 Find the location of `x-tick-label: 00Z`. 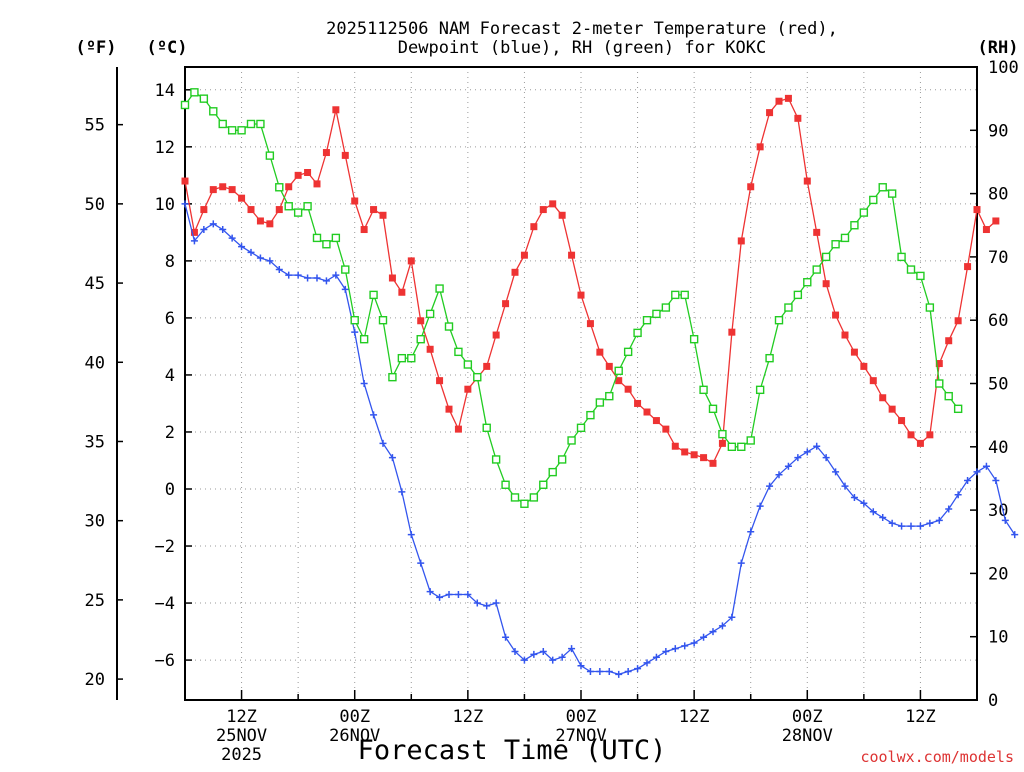

x-tick-label: 00Z is located at coordinates (581, 717).